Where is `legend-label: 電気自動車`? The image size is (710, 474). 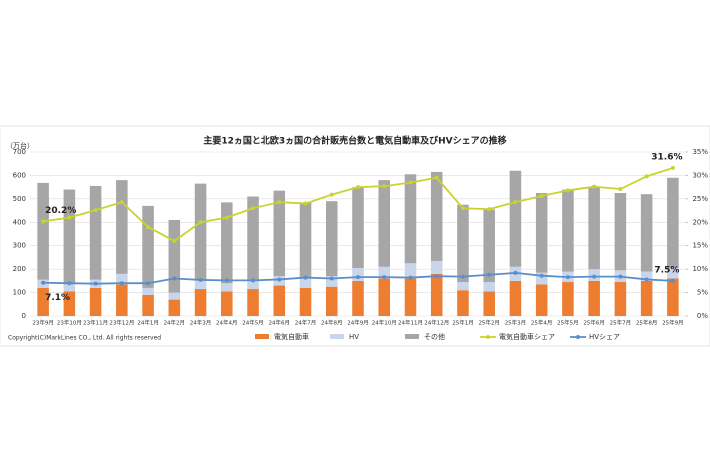
legend-label: 電気自動車 is located at coordinates (291, 336).